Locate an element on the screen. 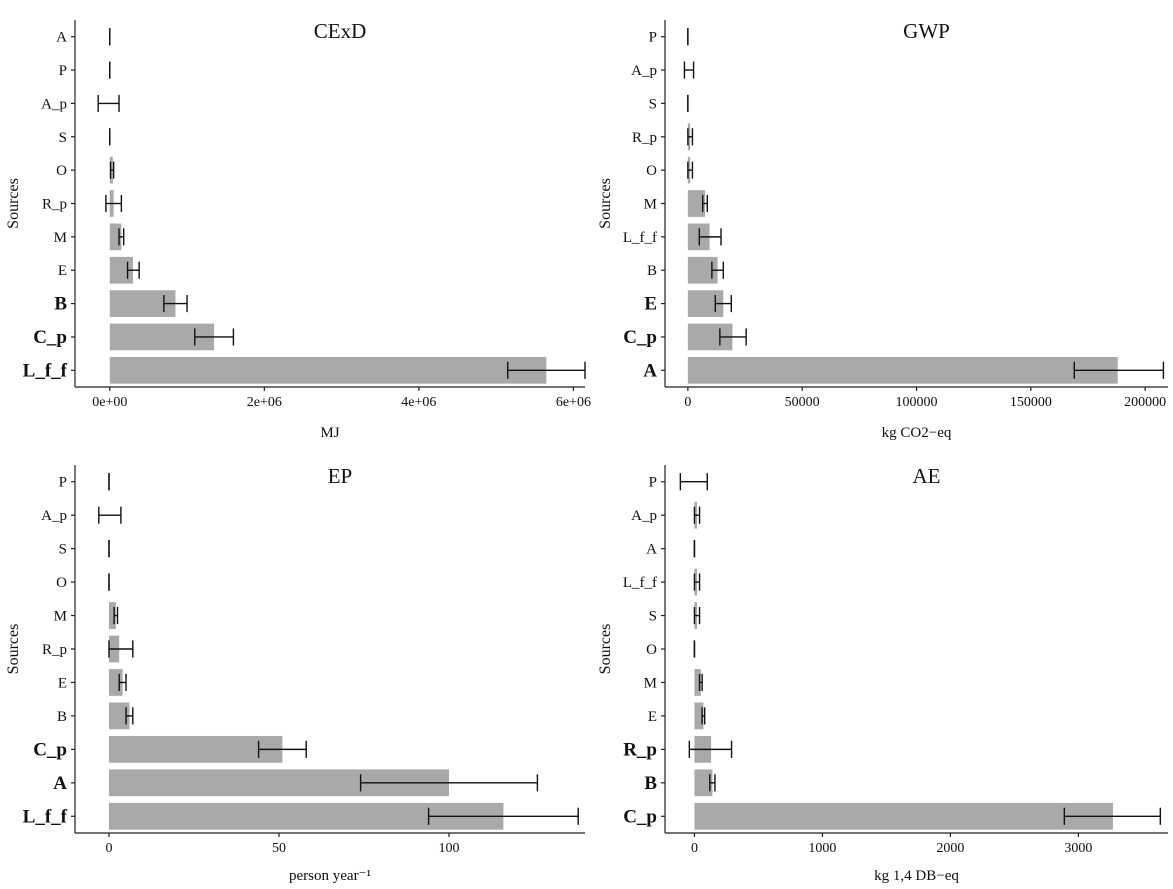  chart-title: CExD is located at coordinates (340, 31).